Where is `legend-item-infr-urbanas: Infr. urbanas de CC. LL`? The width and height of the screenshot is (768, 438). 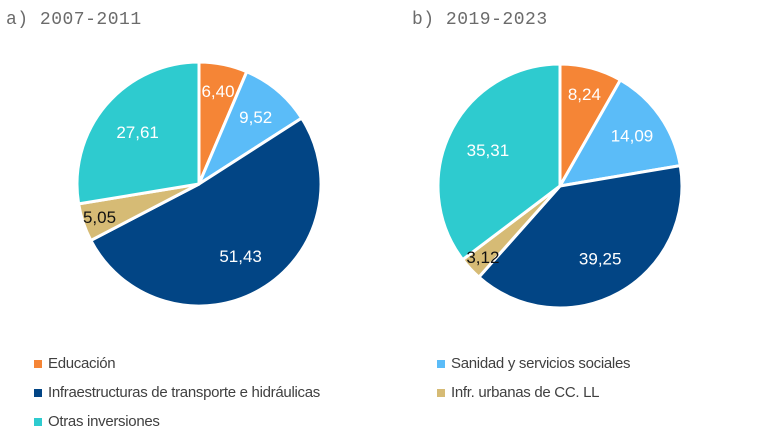 legend-item-infr-urbanas: Infr. urbanas de CC. LL is located at coordinates (518, 392).